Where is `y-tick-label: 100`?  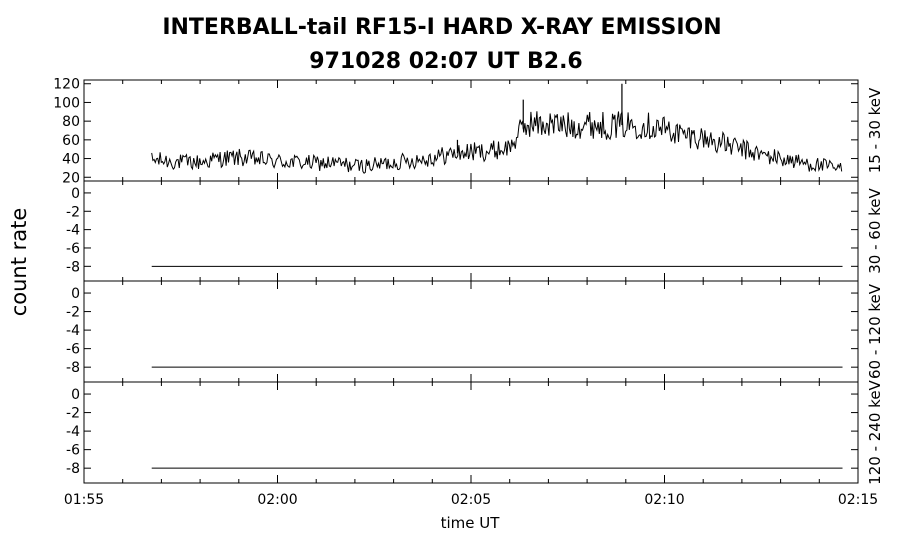
y-tick-label: 100 is located at coordinates (66, 103).